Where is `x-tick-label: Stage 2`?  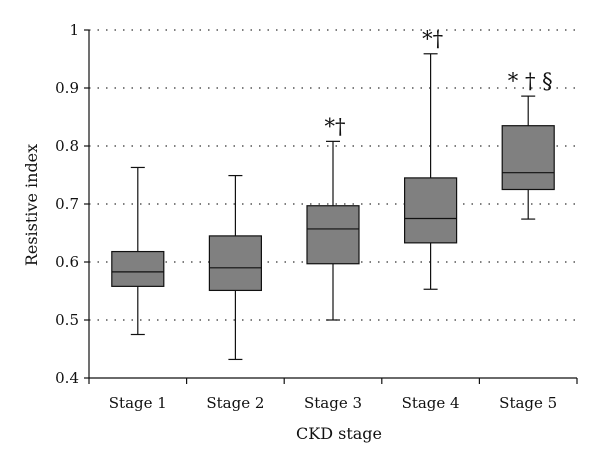 x-tick-label: Stage 2 is located at coordinates (235, 403).